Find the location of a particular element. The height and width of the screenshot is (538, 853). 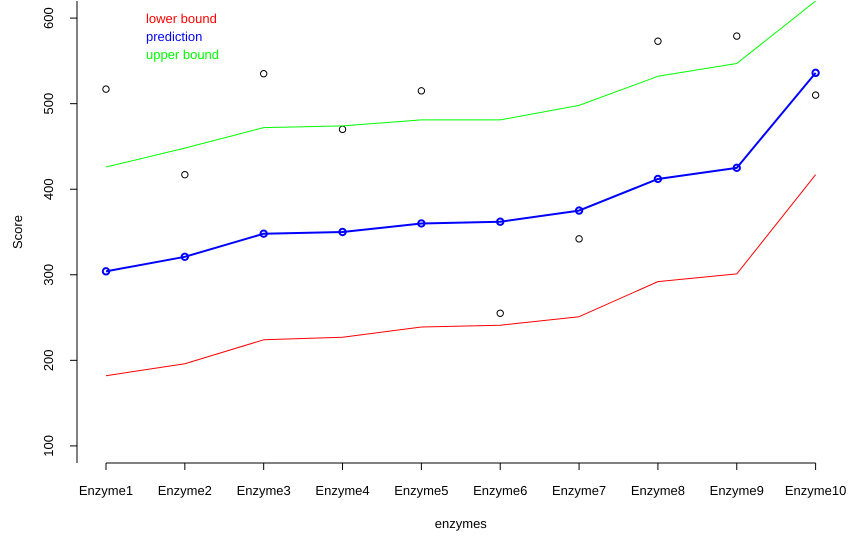

x-tick-label: Enzyme9 is located at coordinates (737, 490).